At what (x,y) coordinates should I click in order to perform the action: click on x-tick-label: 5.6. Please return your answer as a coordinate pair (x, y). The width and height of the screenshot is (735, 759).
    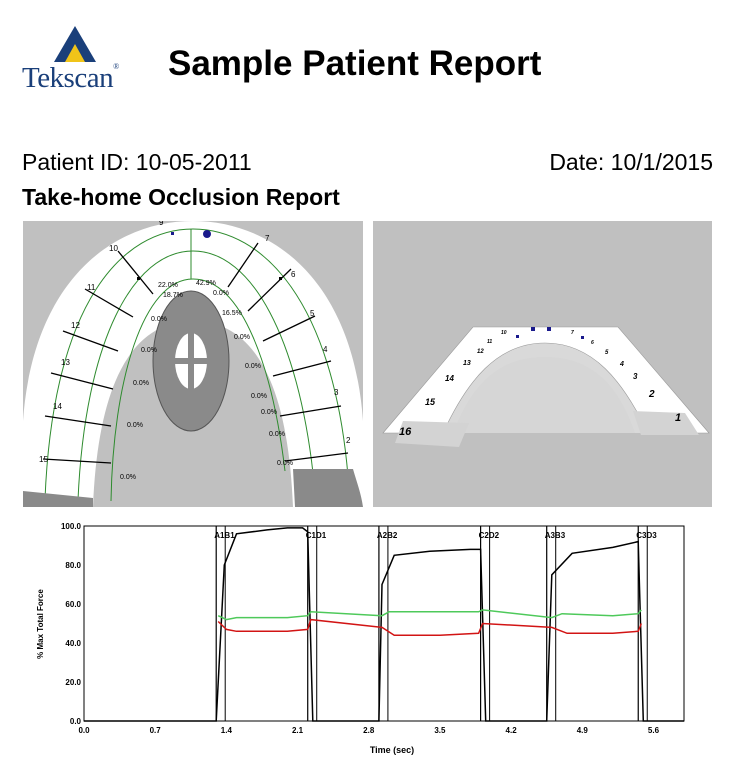
    Looking at the image, I should click on (654, 730).